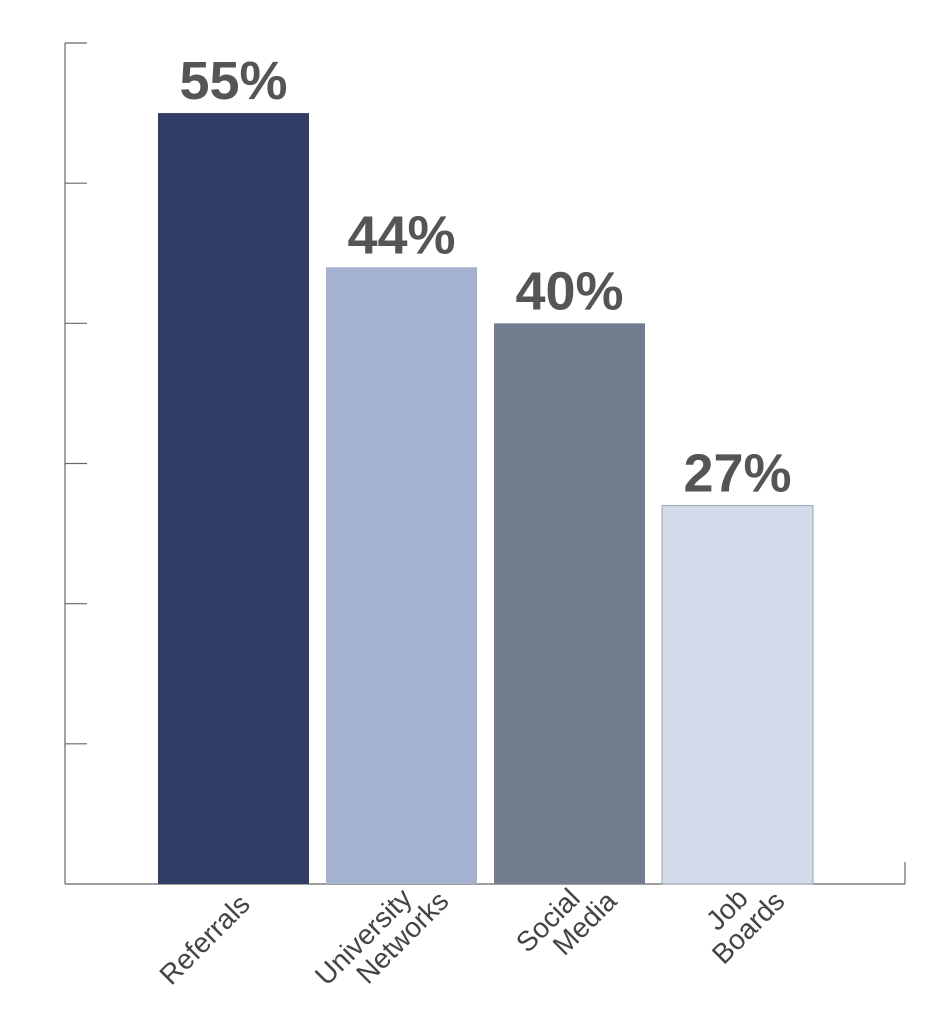 This screenshot has width=925, height=1024. Describe the element at coordinates (204, 939) in the screenshot. I see `x-tick-label: Referrals` at that location.